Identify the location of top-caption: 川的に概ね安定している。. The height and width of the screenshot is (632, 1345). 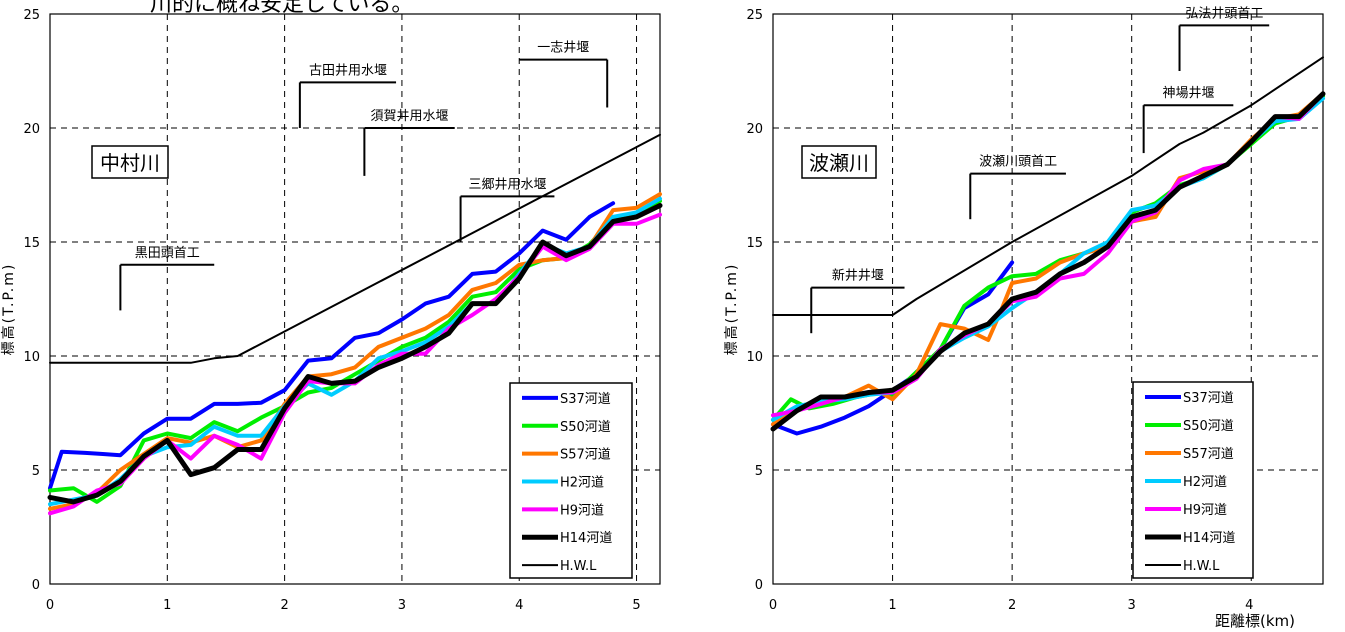
(282, 8).